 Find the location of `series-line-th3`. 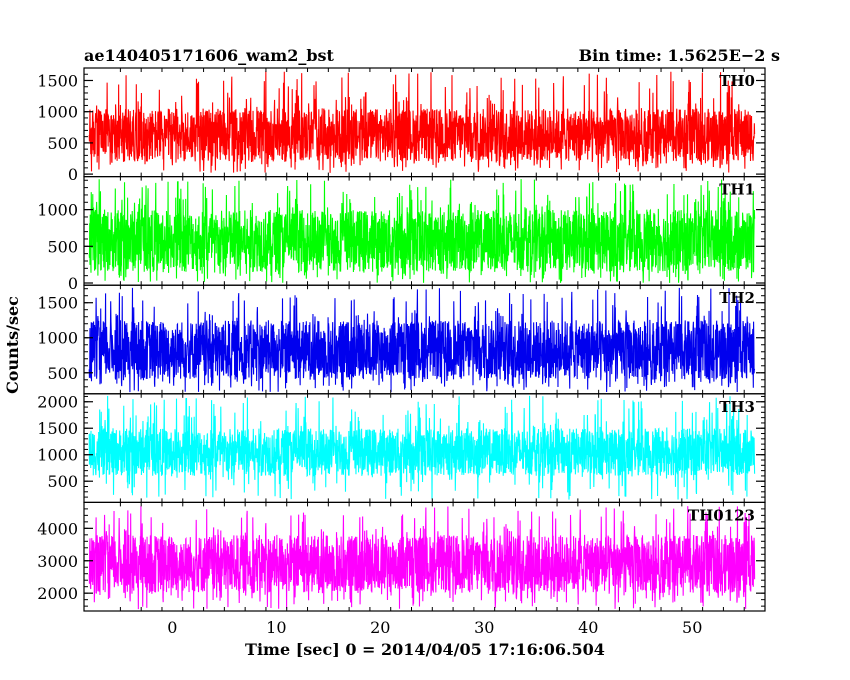

series-line-th3 is located at coordinates (422, 447).